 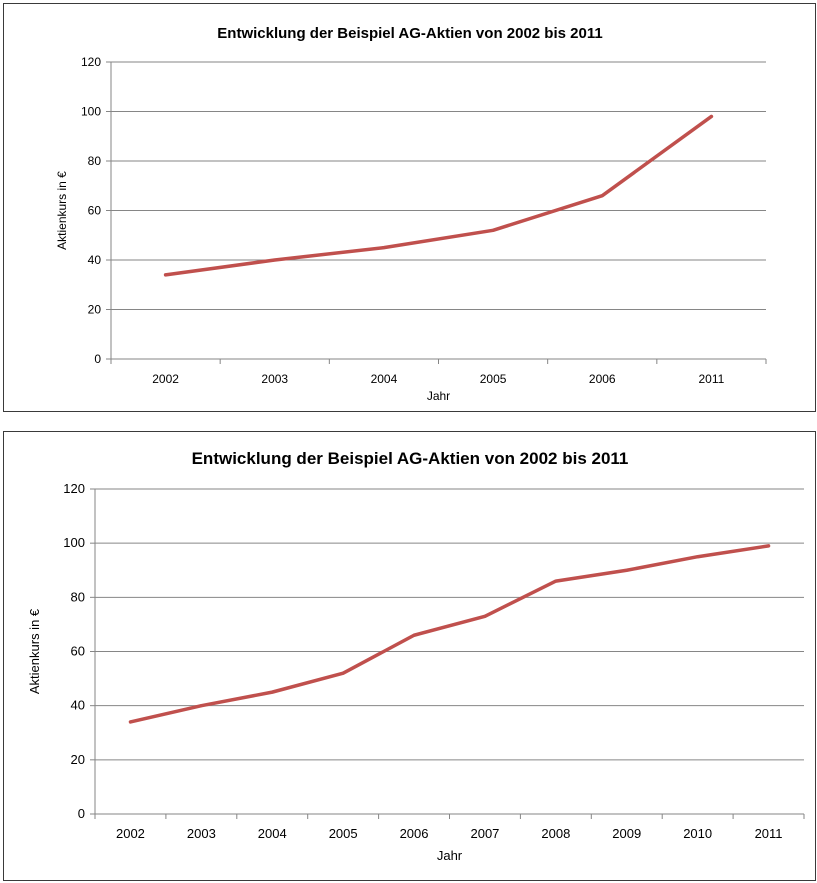 What do you see at coordinates (484, 833) in the screenshot?
I see `x-tick-label: 2007` at bounding box center [484, 833].